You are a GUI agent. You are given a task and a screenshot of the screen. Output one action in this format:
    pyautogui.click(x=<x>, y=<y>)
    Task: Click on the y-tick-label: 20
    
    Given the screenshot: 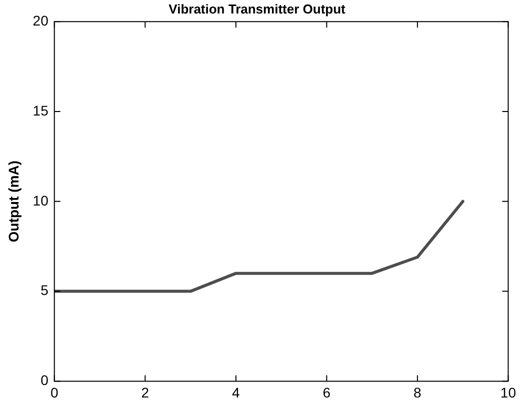 What is the action you would take?
    pyautogui.click(x=40, y=20)
    